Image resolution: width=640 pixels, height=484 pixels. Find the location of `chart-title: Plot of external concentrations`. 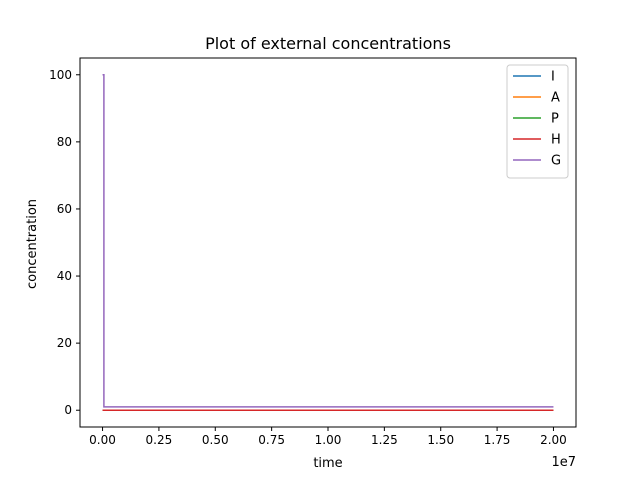

chart-title: Plot of external concentrations is located at coordinates (328, 43).